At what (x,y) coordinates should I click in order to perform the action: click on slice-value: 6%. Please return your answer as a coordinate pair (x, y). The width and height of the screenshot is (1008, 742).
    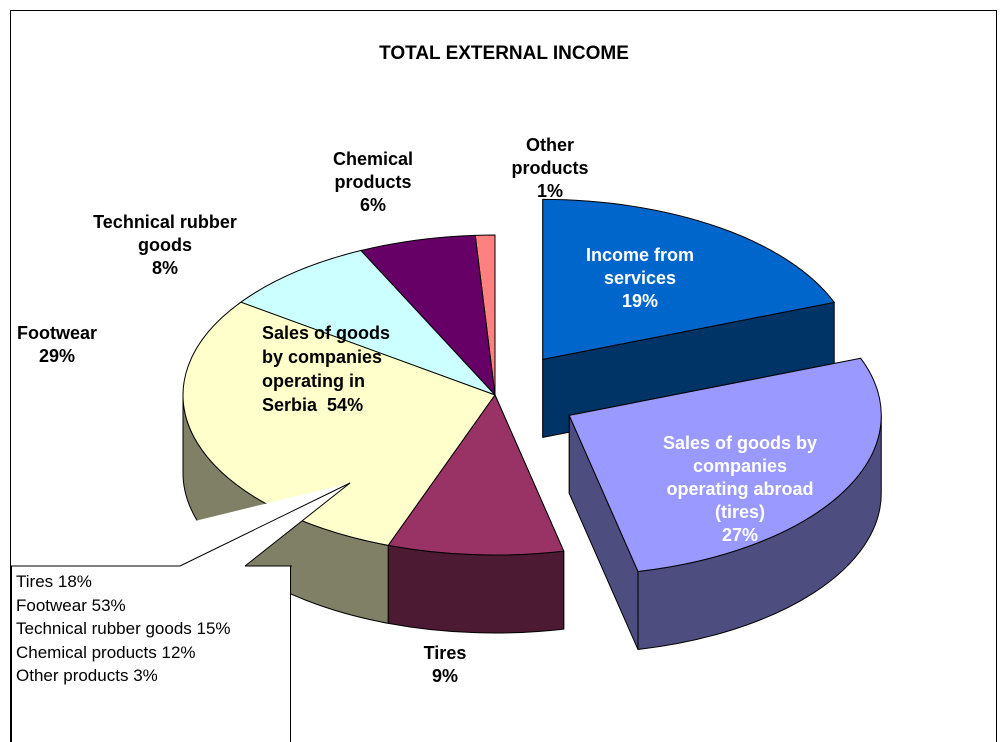
    Looking at the image, I should click on (372, 205).